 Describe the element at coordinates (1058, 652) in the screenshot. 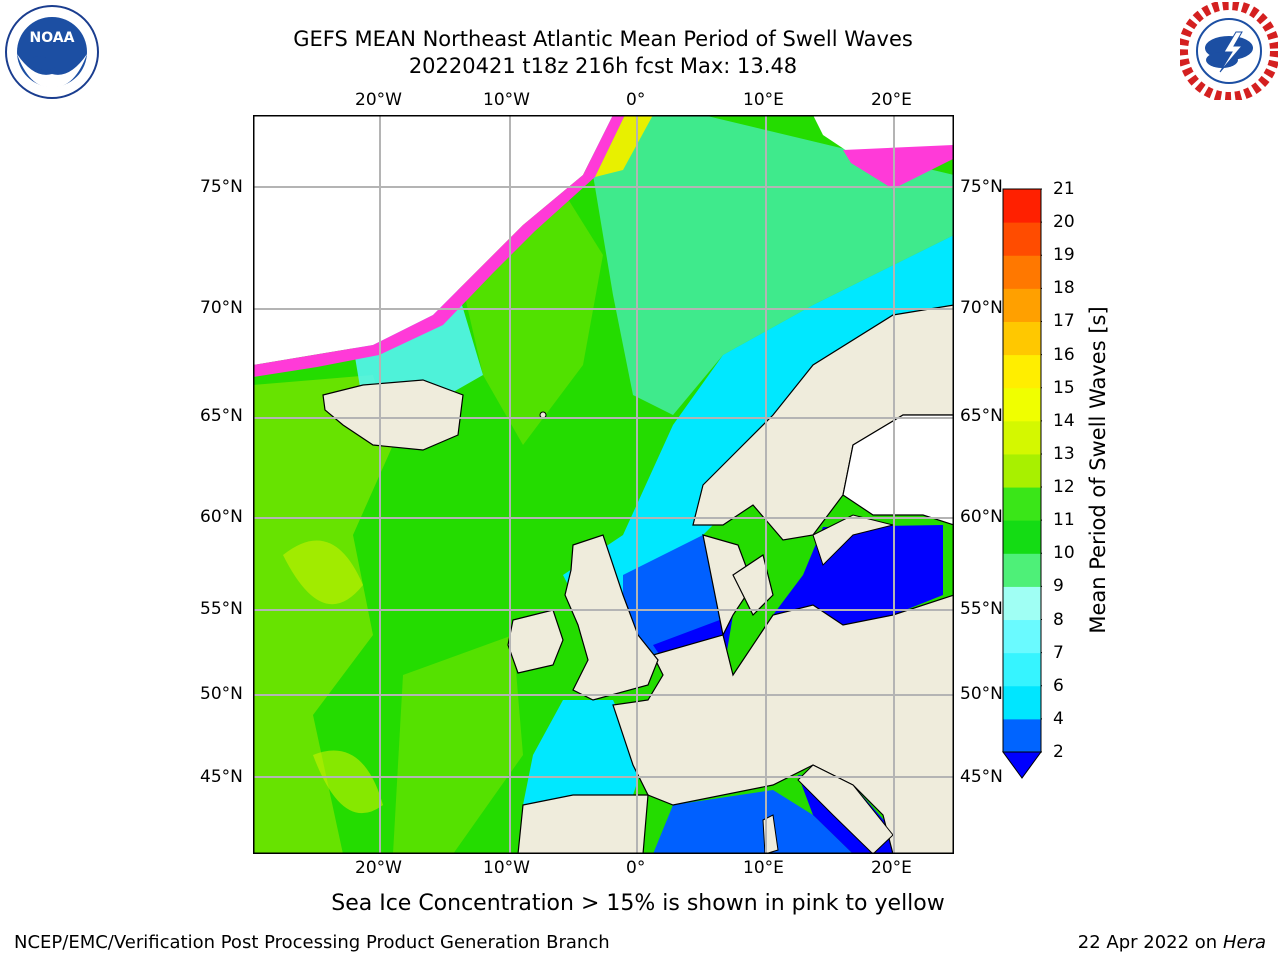

I see `colorbar-label: 7` at that location.